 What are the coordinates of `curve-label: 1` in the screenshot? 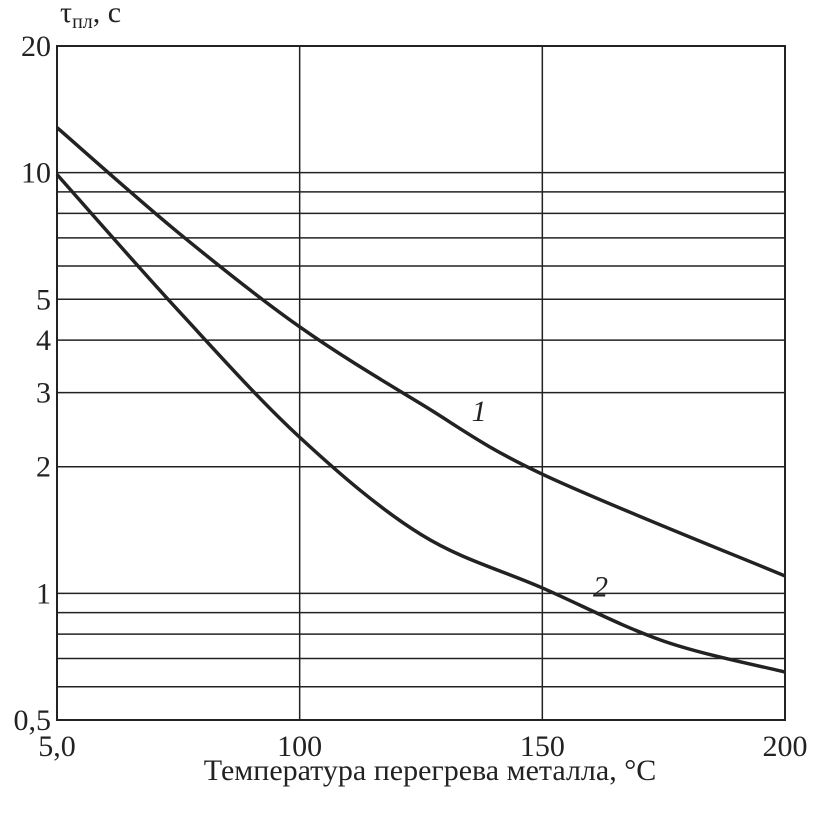 It's located at (479, 411).